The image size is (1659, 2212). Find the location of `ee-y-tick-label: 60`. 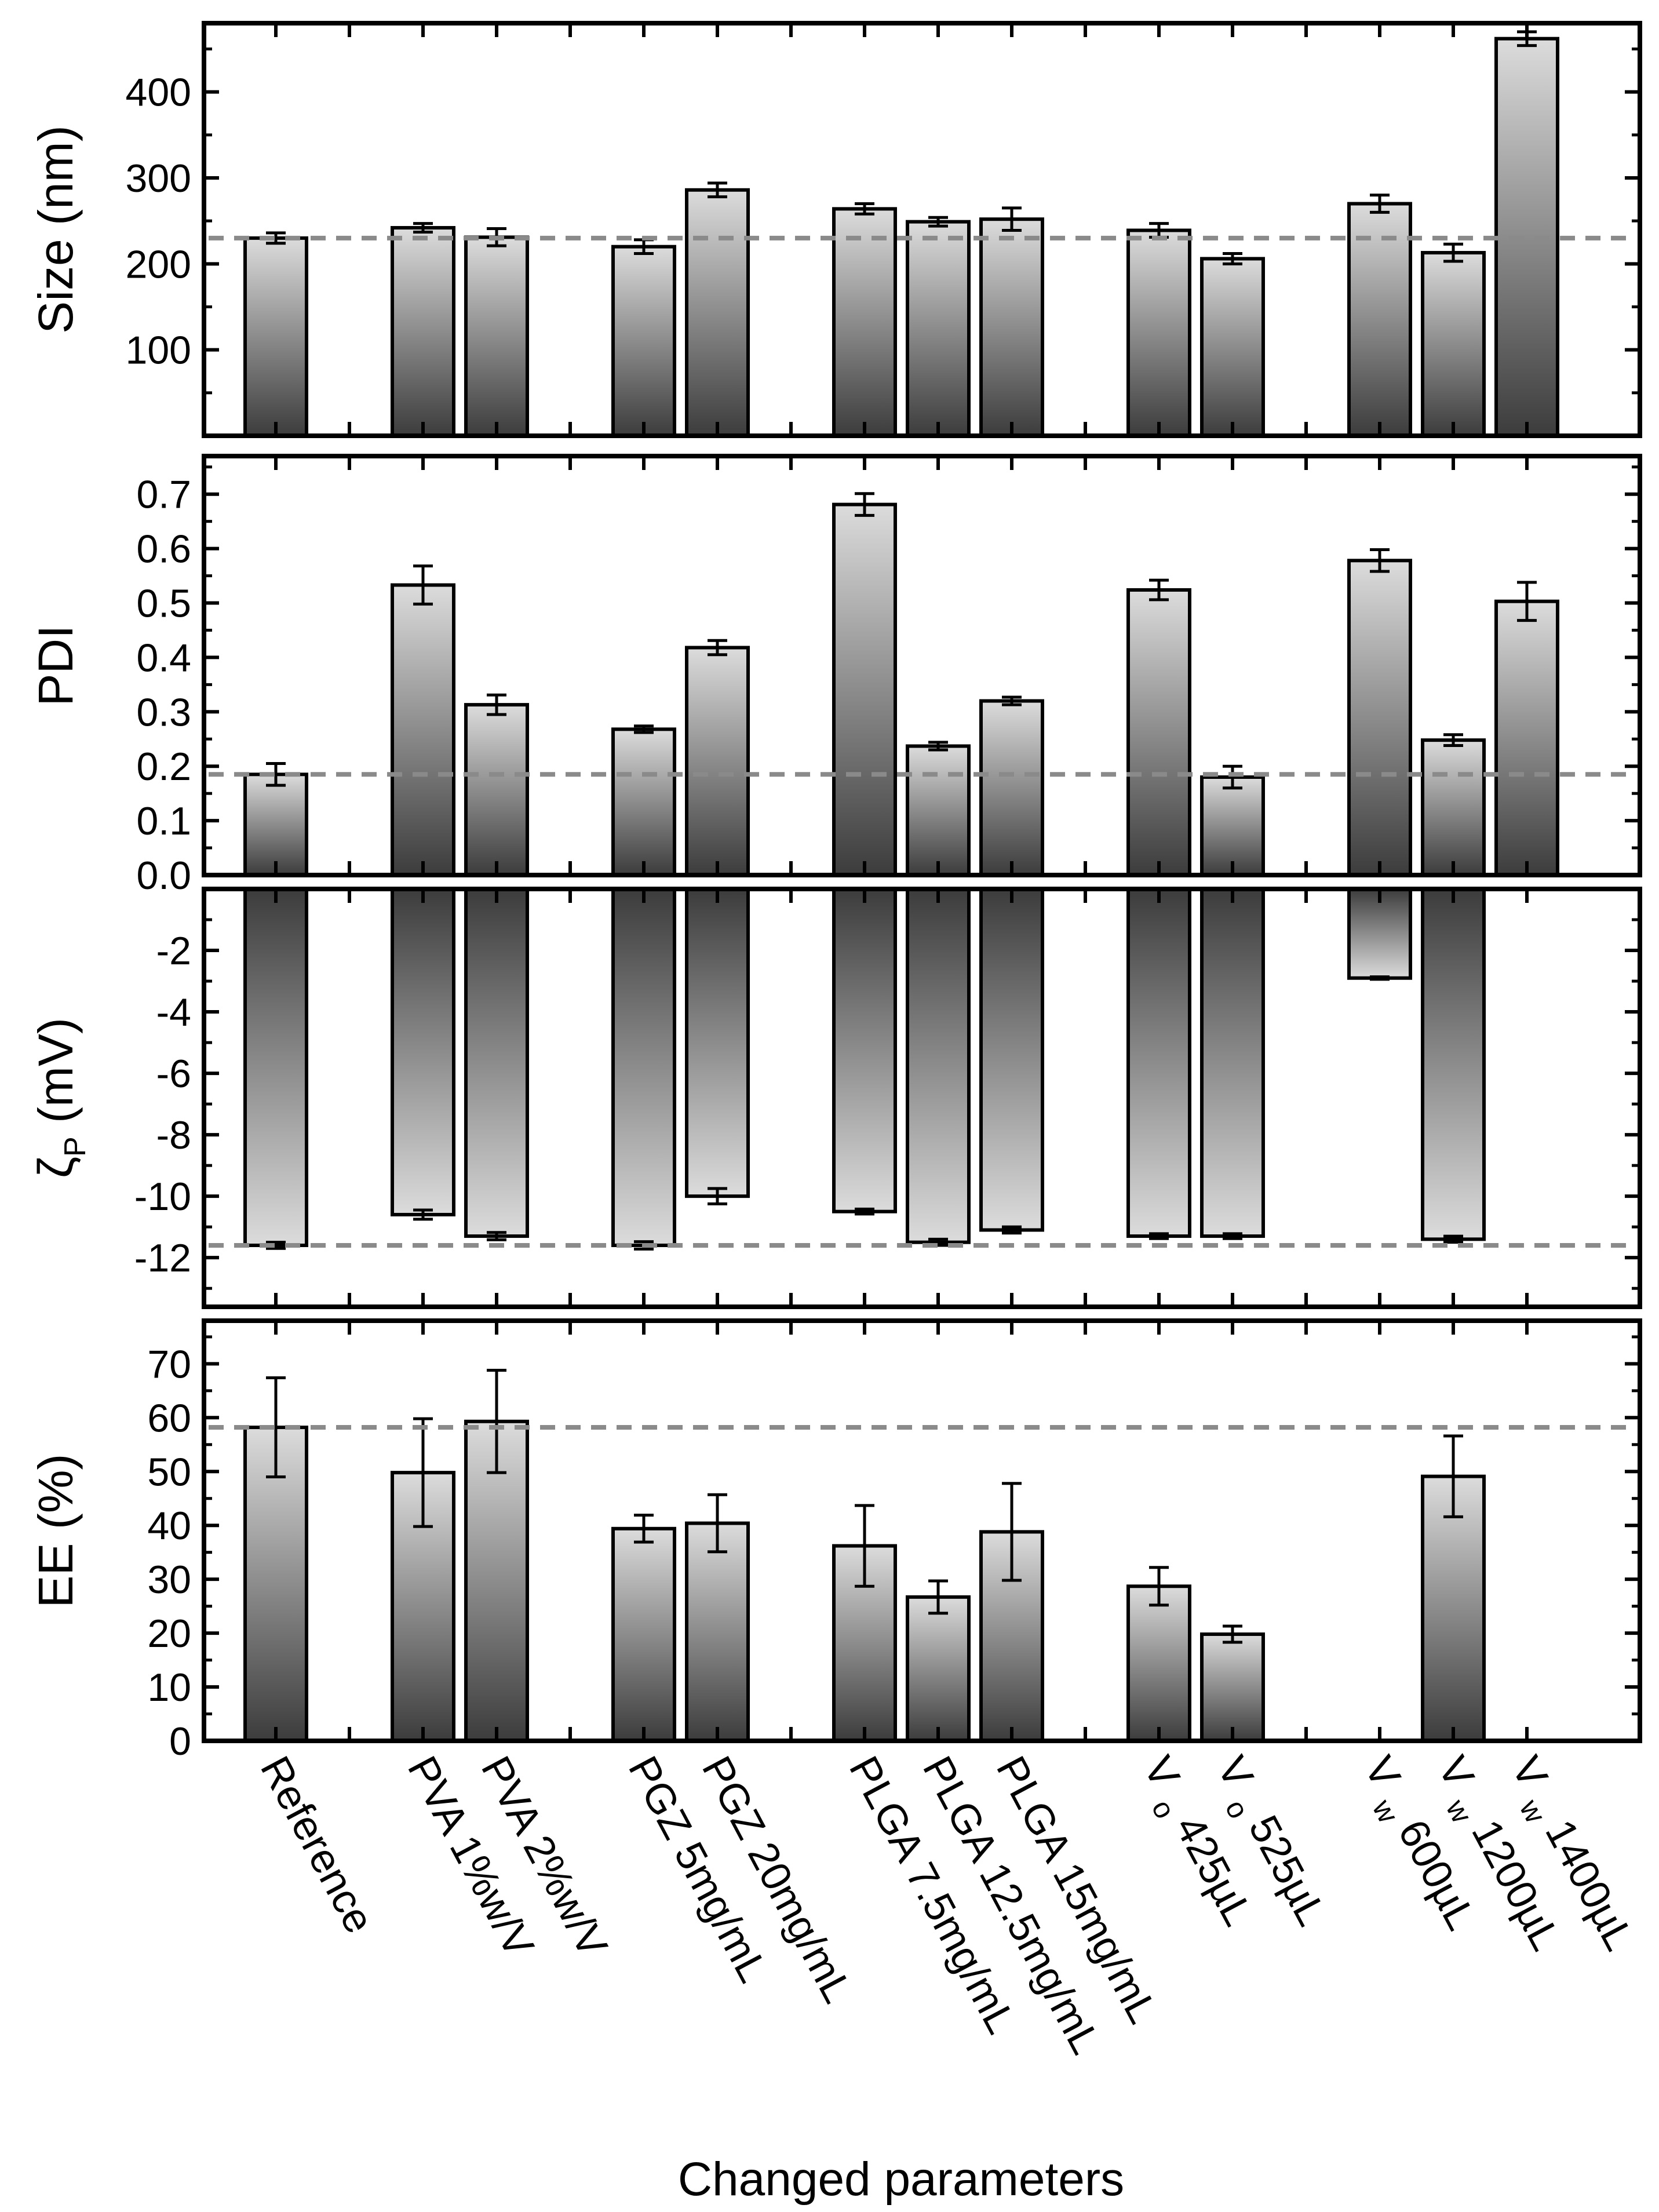

ee-y-tick-label: 60 is located at coordinates (169, 1418).